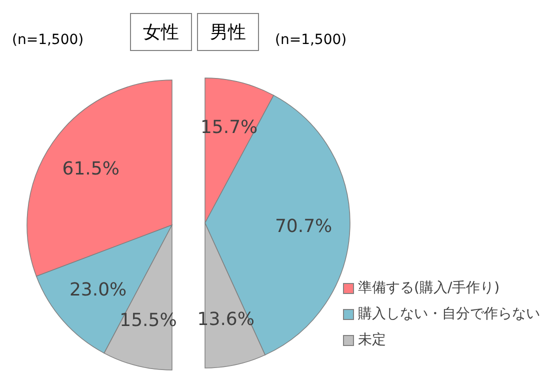  Describe the element at coordinates (225, 319) in the screenshot. I see `data-label: 13.6%` at that location.